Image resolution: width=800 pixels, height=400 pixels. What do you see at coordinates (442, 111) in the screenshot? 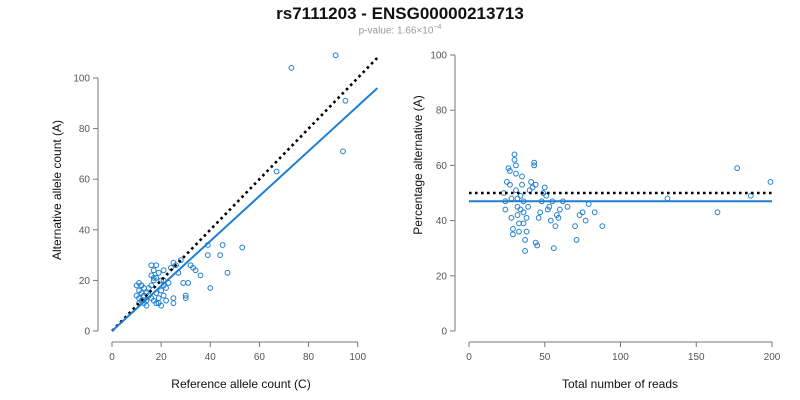
I see `right-y-tick-label: 80` at bounding box center [442, 111].